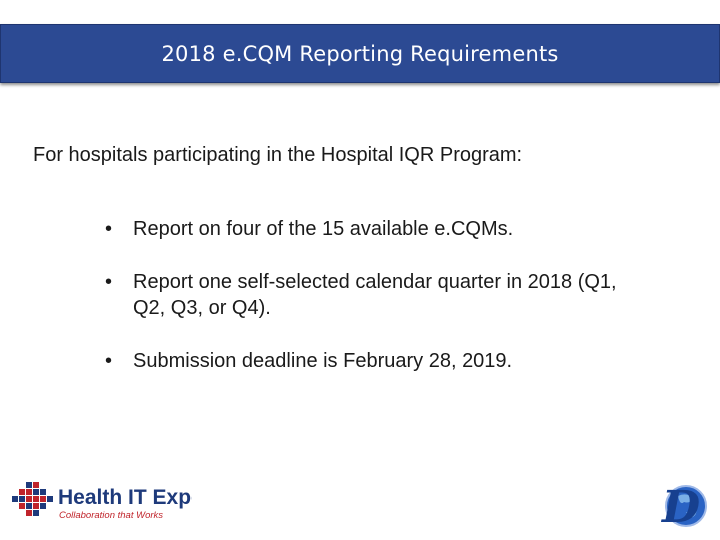 The width and height of the screenshot is (720, 540). I want to click on slide-title: 2018 e.CQM Reporting Requirements, so click(360, 53).